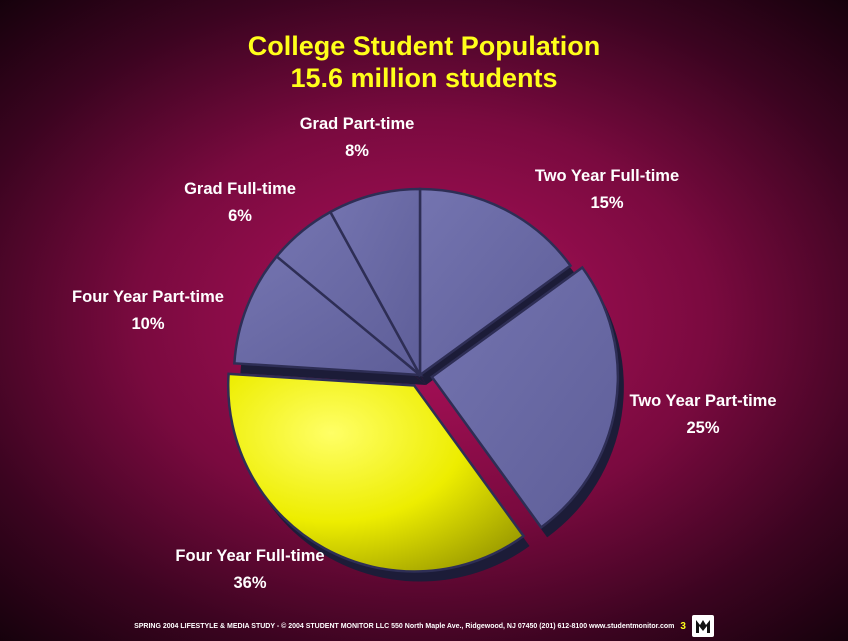 This screenshot has height=641, width=848. Describe the element at coordinates (424, 46) in the screenshot. I see `chart-title: College Student Population` at that location.